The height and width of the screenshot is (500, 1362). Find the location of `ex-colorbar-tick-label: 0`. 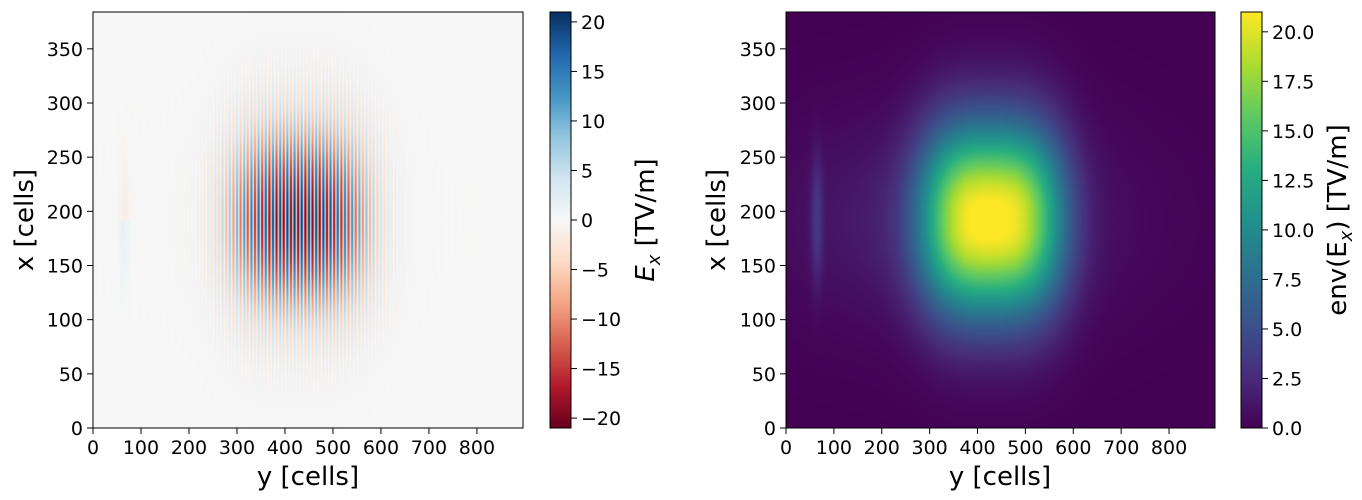

ex-colorbar-tick-label: 0 is located at coordinates (587, 221).